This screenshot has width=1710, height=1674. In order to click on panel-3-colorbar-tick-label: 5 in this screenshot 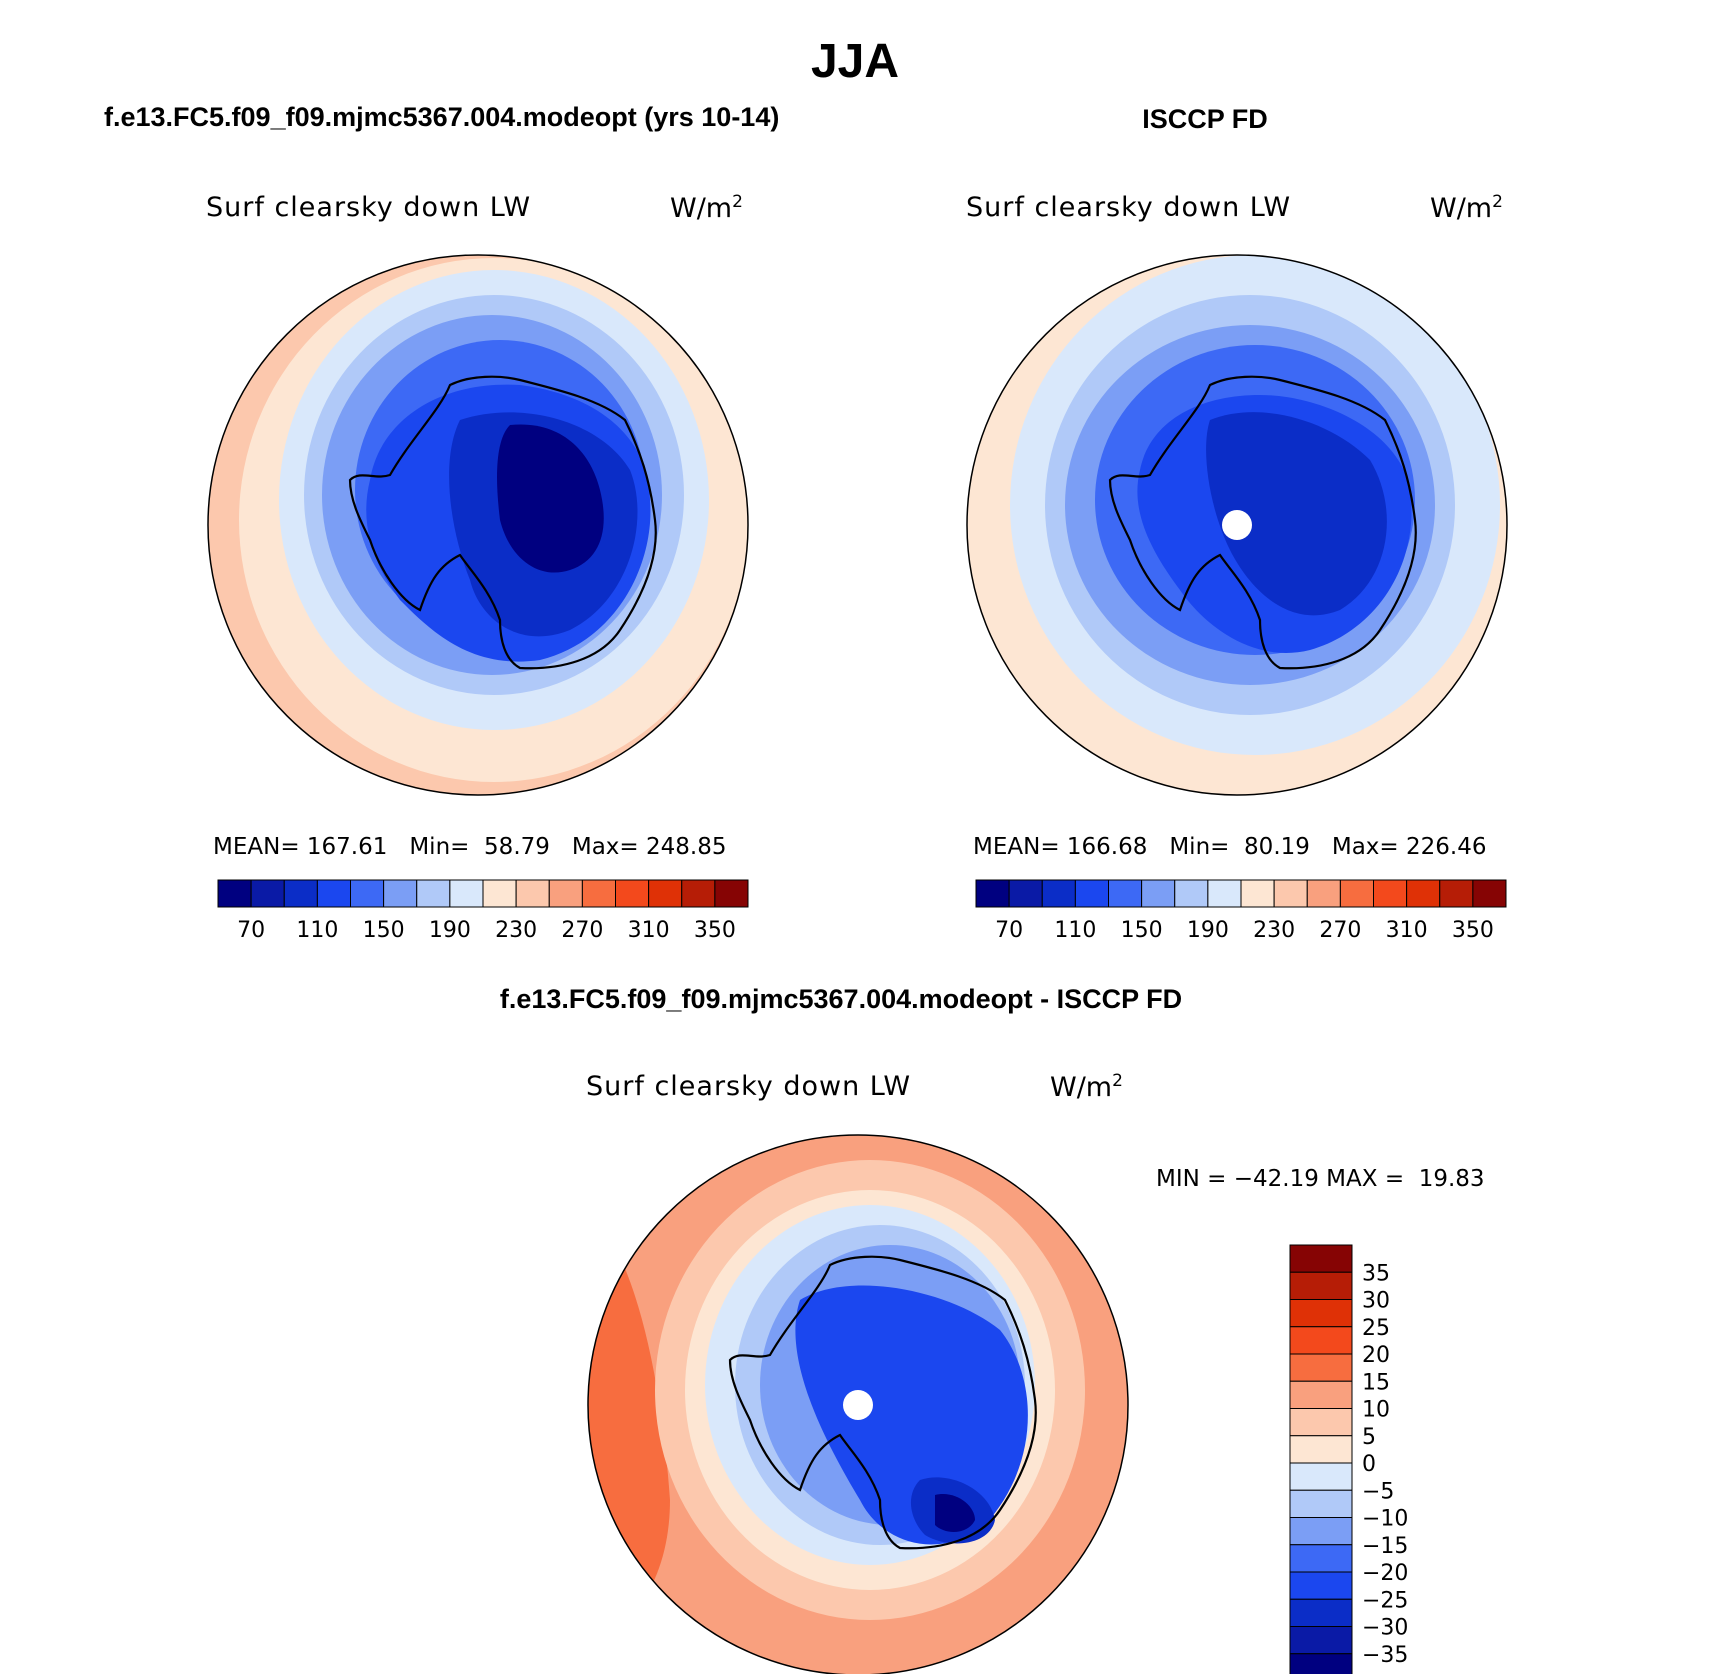, I will do `click(1369, 1437)`.